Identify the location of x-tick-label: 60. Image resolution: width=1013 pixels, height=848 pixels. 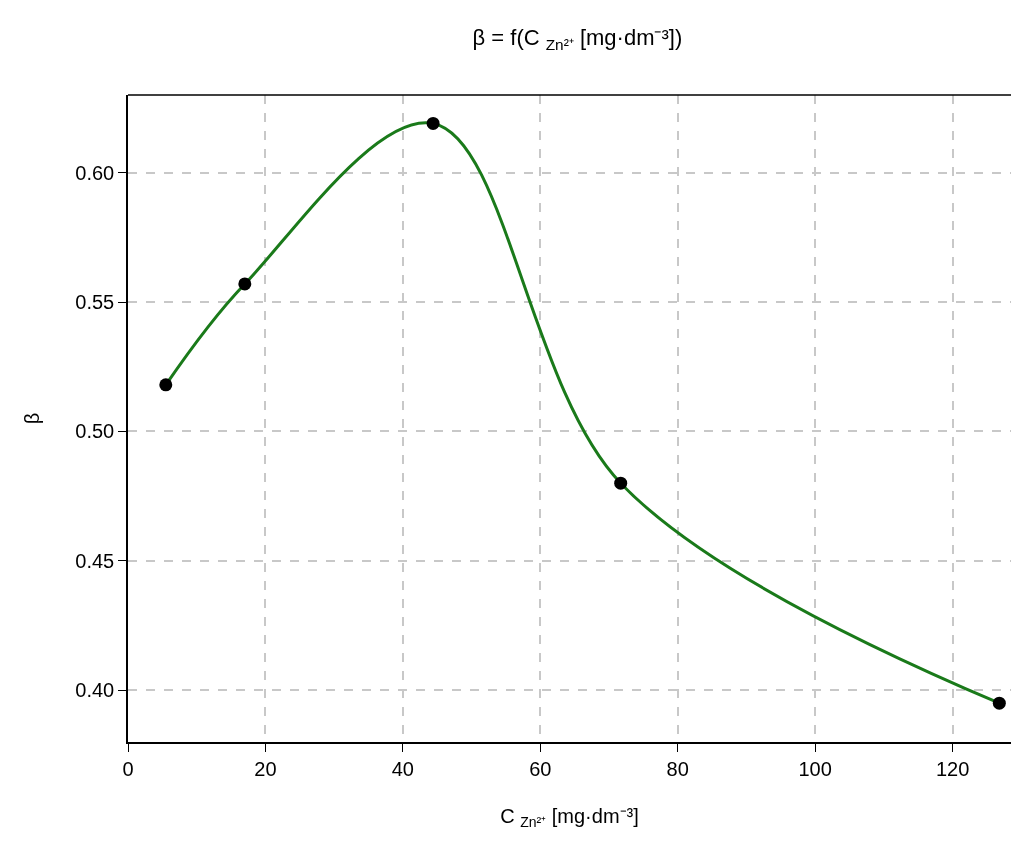
(540, 768).